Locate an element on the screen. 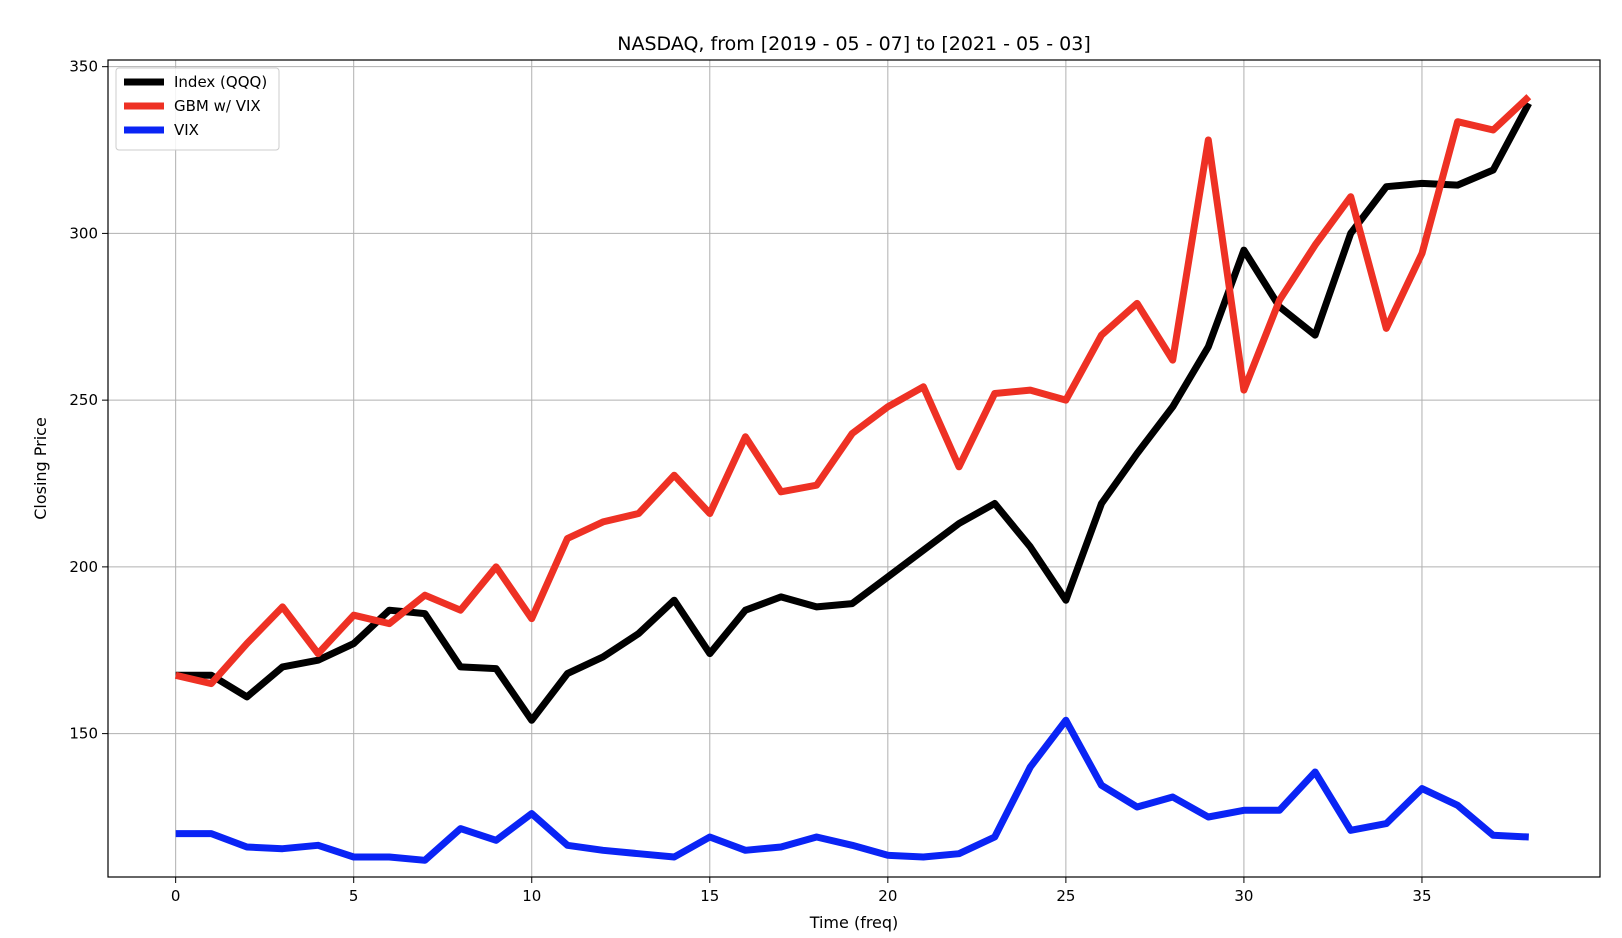 The width and height of the screenshot is (1622, 938). x-tick-label: 35 is located at coordinates (1421, 896).